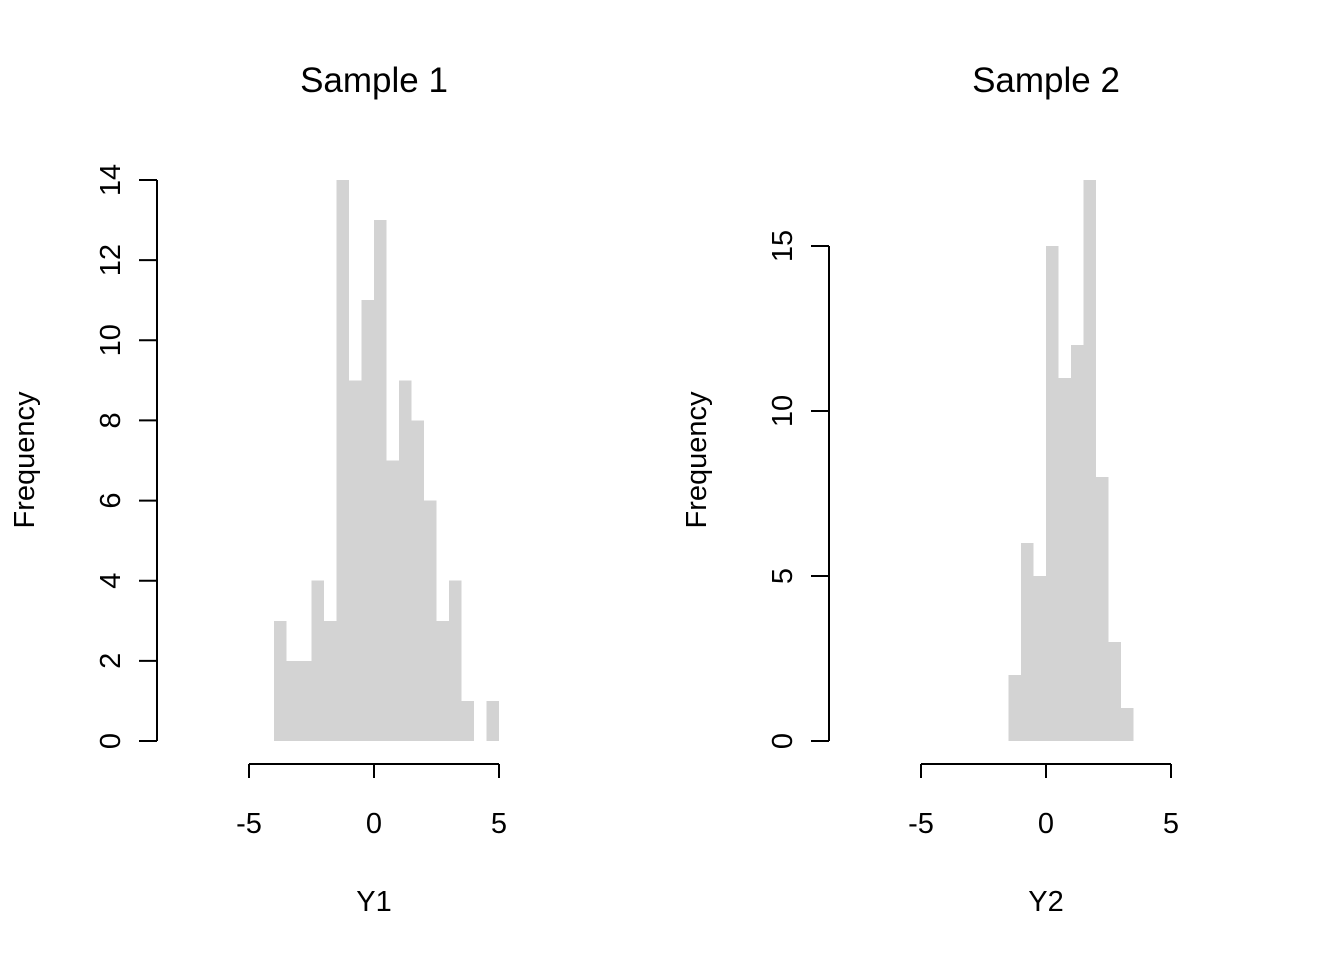 This screenshot has height=960, width=1344. What do you see at coordinates (111, 581) in the screenshot?
I see `y-tick-label: 4` at bounding box center [111, 581].